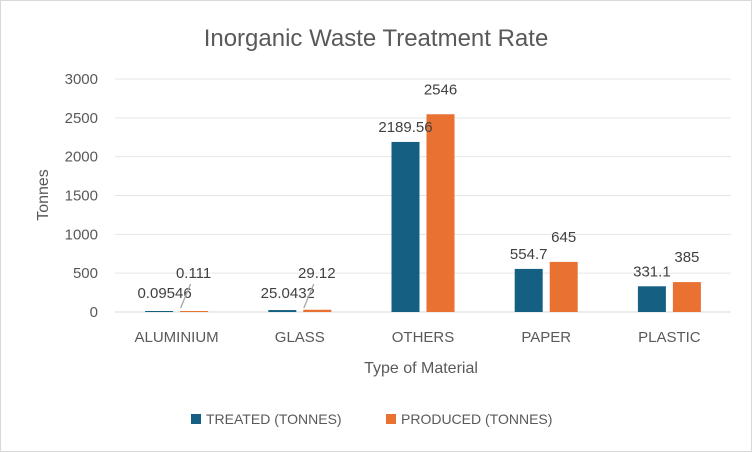 This screenshot has width=752, height=452. I want to click on data-label: 331.1, so click(652, 271).